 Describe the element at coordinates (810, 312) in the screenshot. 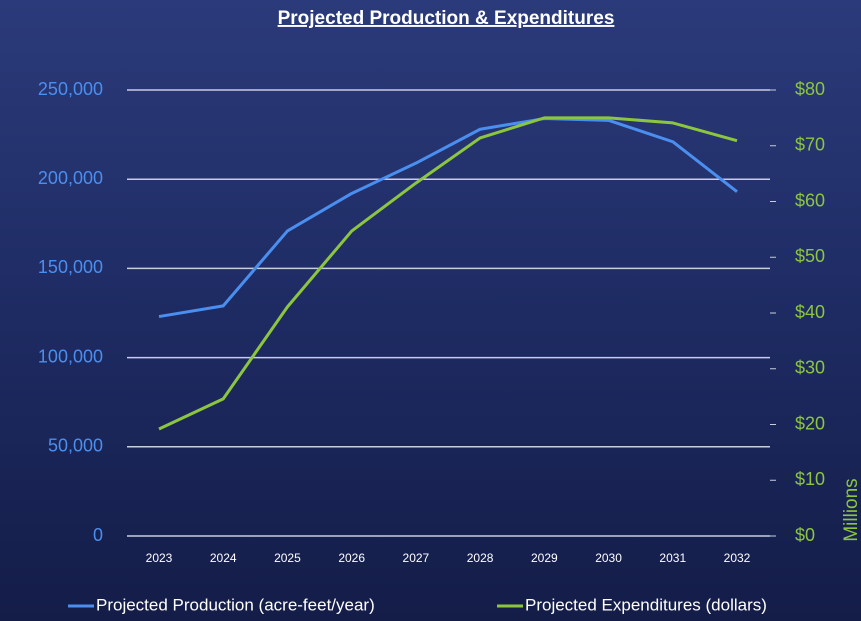

I see `y2-tick-label: $40` at that location.